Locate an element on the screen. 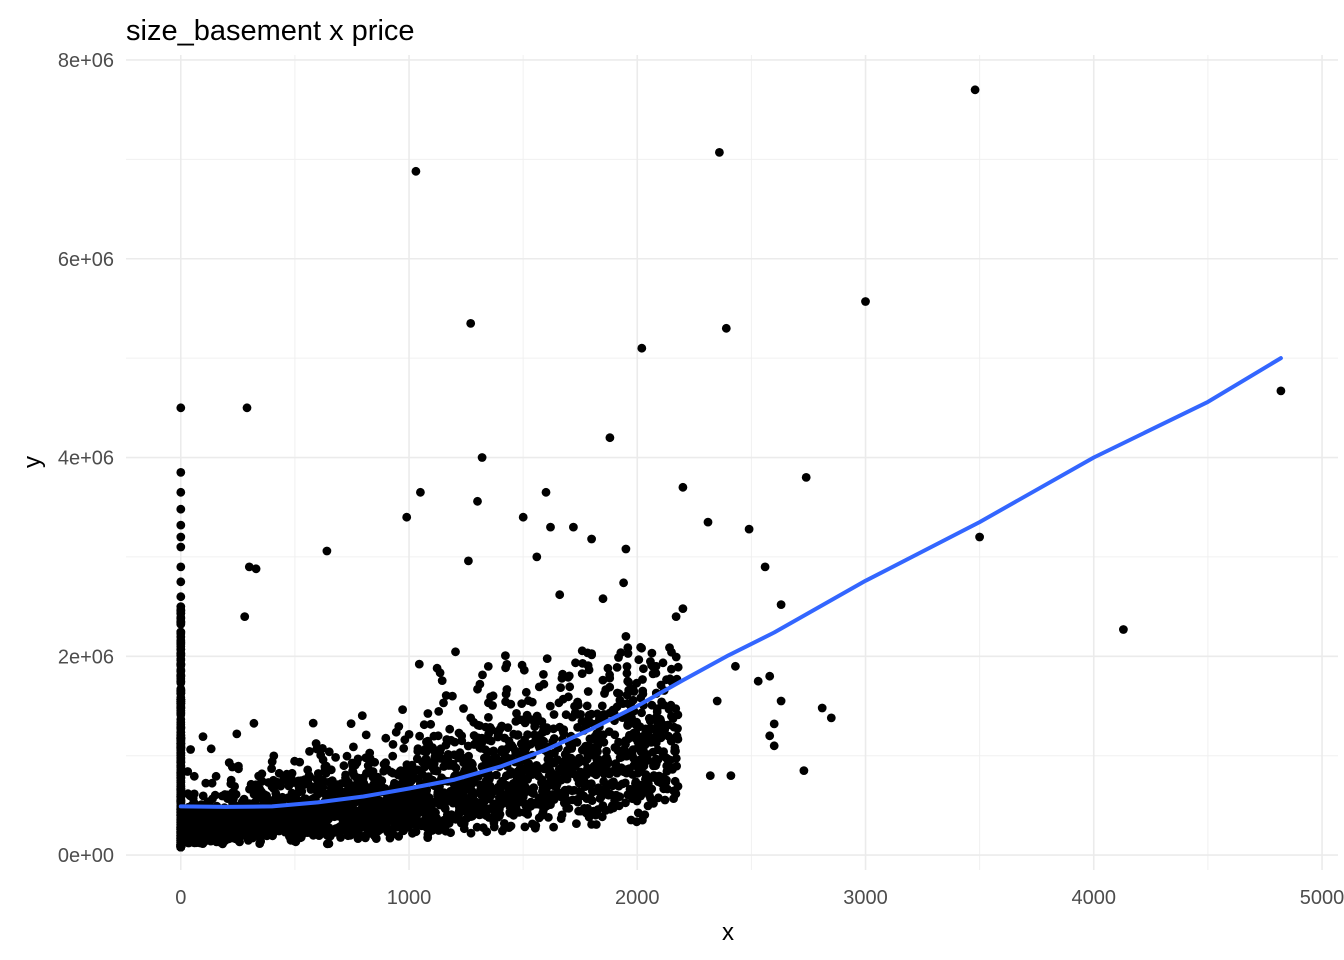 The width and height of the screenshot is (1344, 960). y-axis-ticks: 0e+00 2e+06 4e+06 6e+06 8e+06 is located at coordinates (86, 458).